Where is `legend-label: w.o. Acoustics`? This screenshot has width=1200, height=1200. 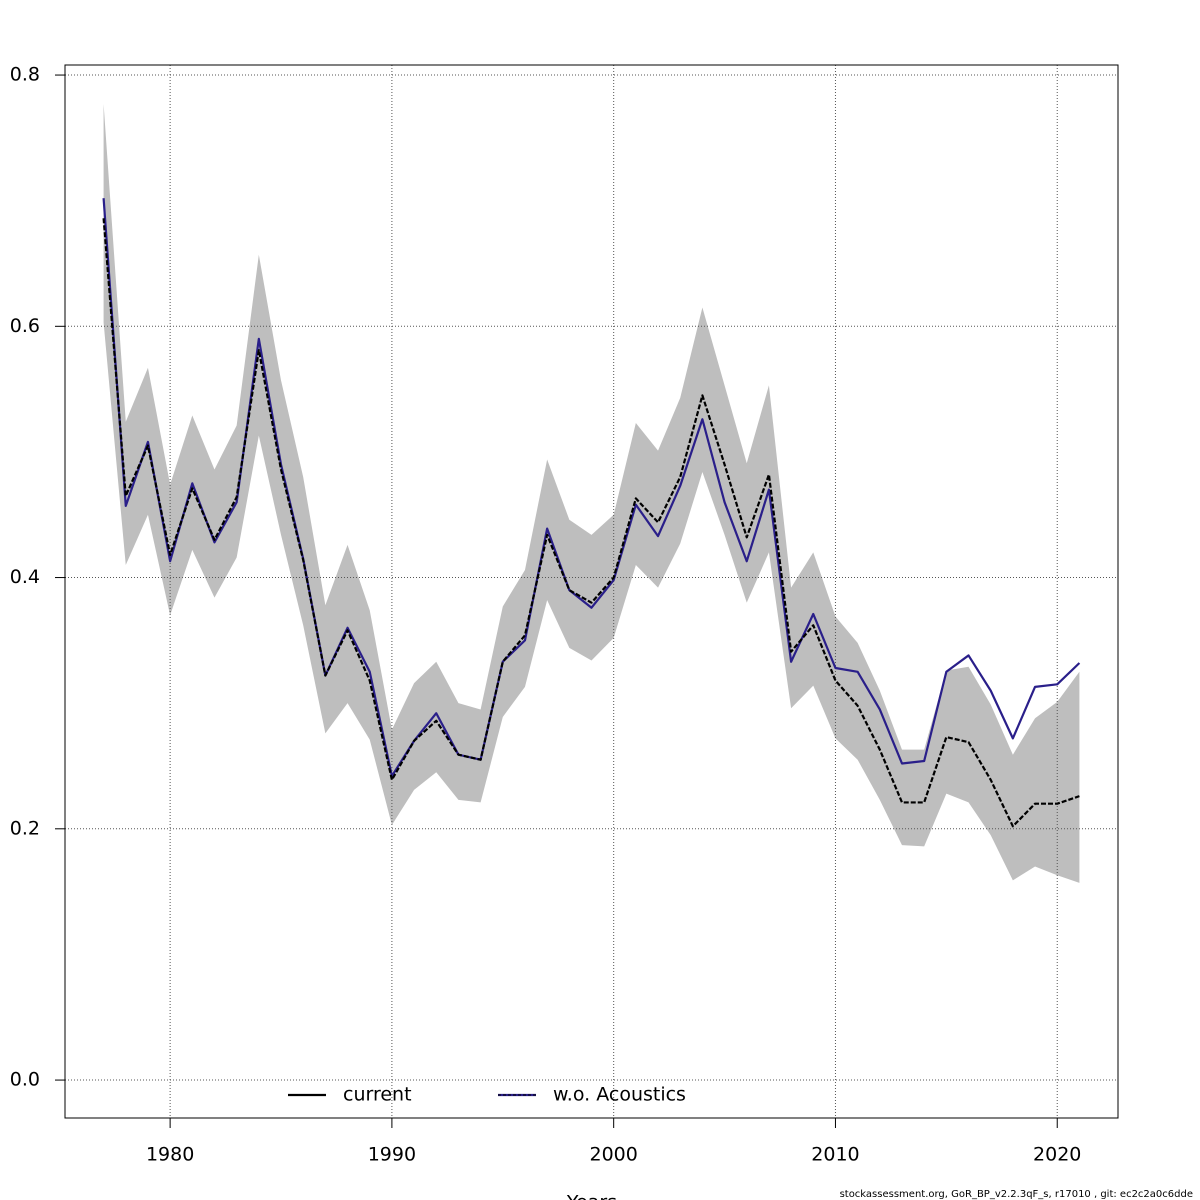
legend-label: w.o. Acoustics is located at coordinates (619, 1095).